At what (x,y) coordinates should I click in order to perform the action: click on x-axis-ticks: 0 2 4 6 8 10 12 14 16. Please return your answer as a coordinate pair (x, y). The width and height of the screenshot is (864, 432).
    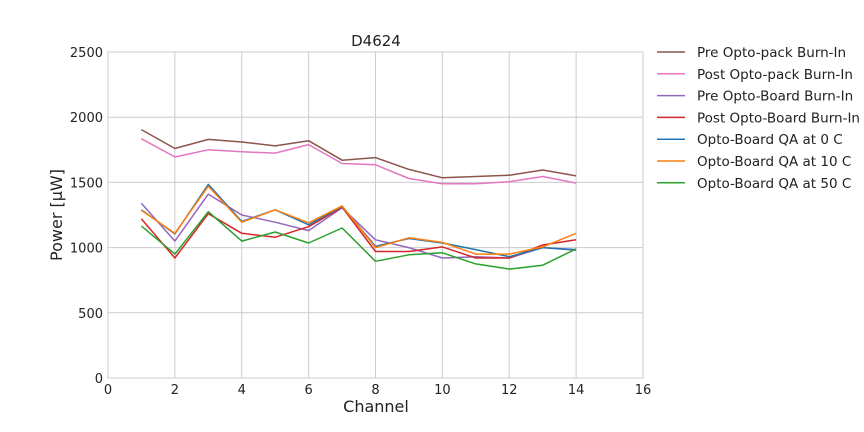
    Looking at the image, I should click on (377, 390).